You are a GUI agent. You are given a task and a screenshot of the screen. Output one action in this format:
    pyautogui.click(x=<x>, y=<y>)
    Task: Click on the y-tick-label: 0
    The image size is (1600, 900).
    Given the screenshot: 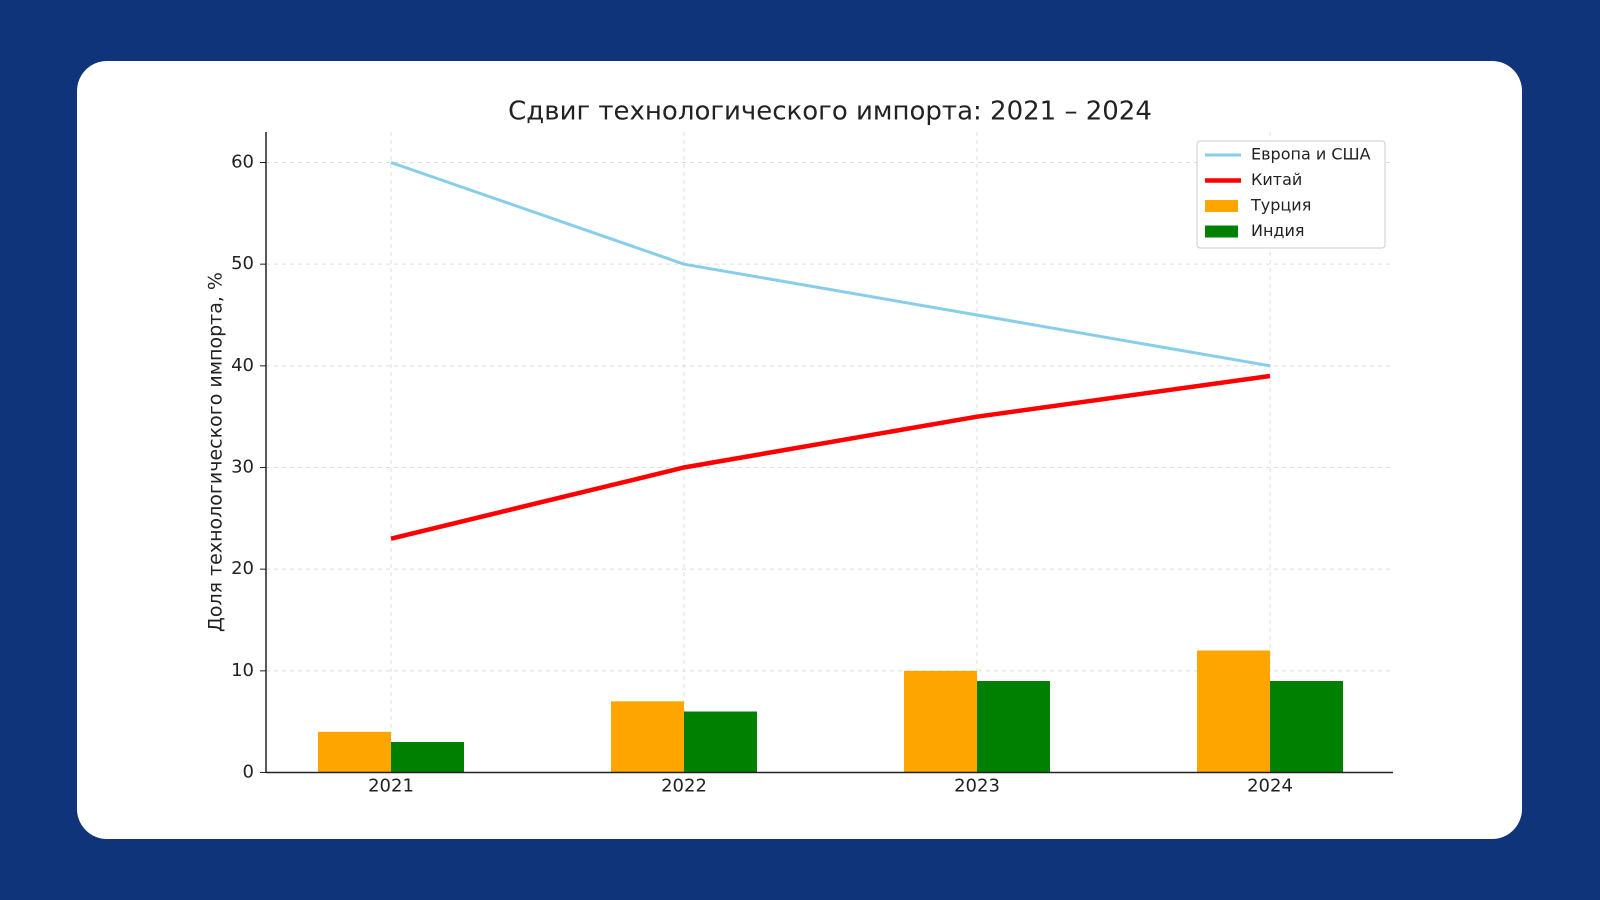 What is the action you would take?
    pyautogui.click(x=248, y=772)
    